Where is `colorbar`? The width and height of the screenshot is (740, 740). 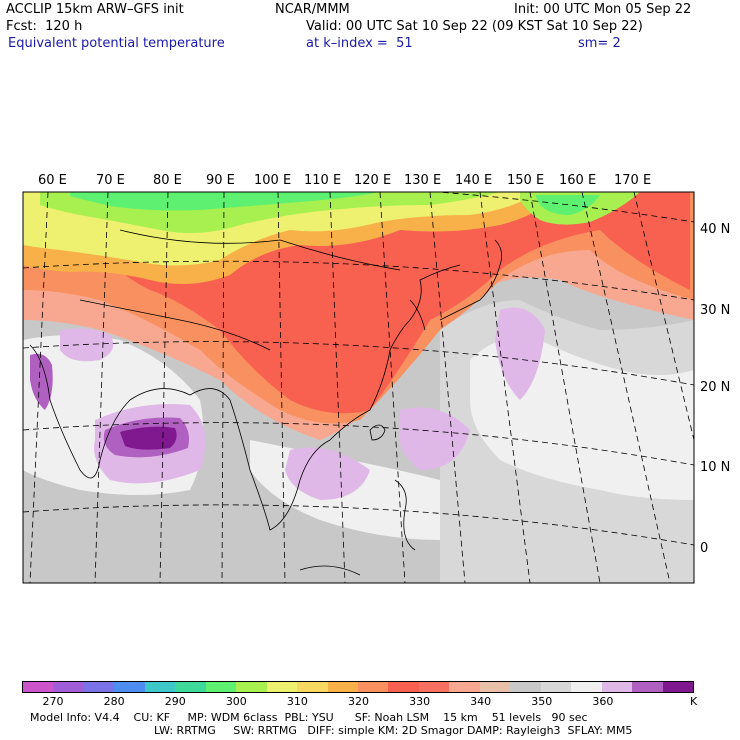 colorbar is located at coordinates (358, 687).